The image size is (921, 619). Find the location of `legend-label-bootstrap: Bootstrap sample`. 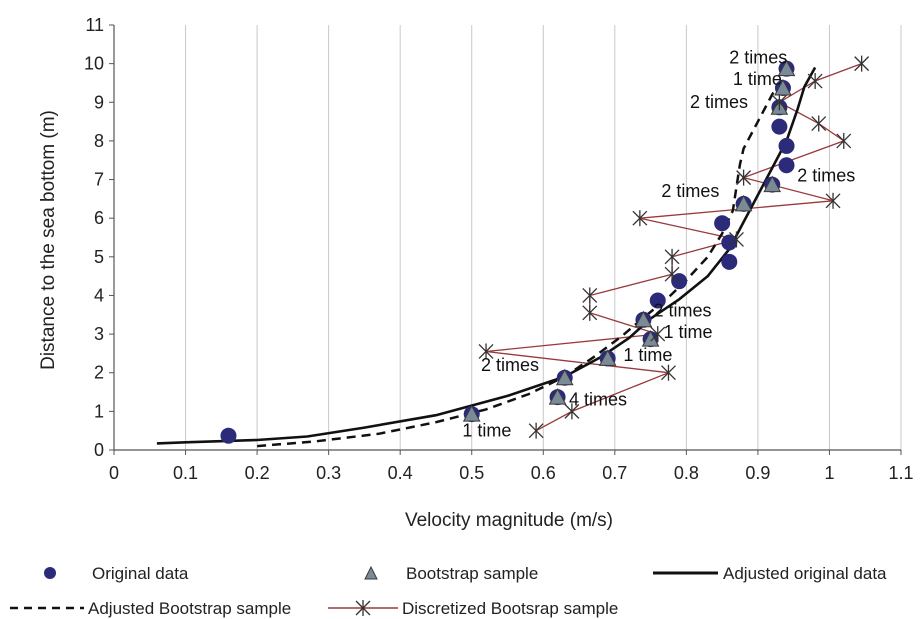

legend-label-bootstrap: Bootstrap sample is located at coordinates (472, 573).